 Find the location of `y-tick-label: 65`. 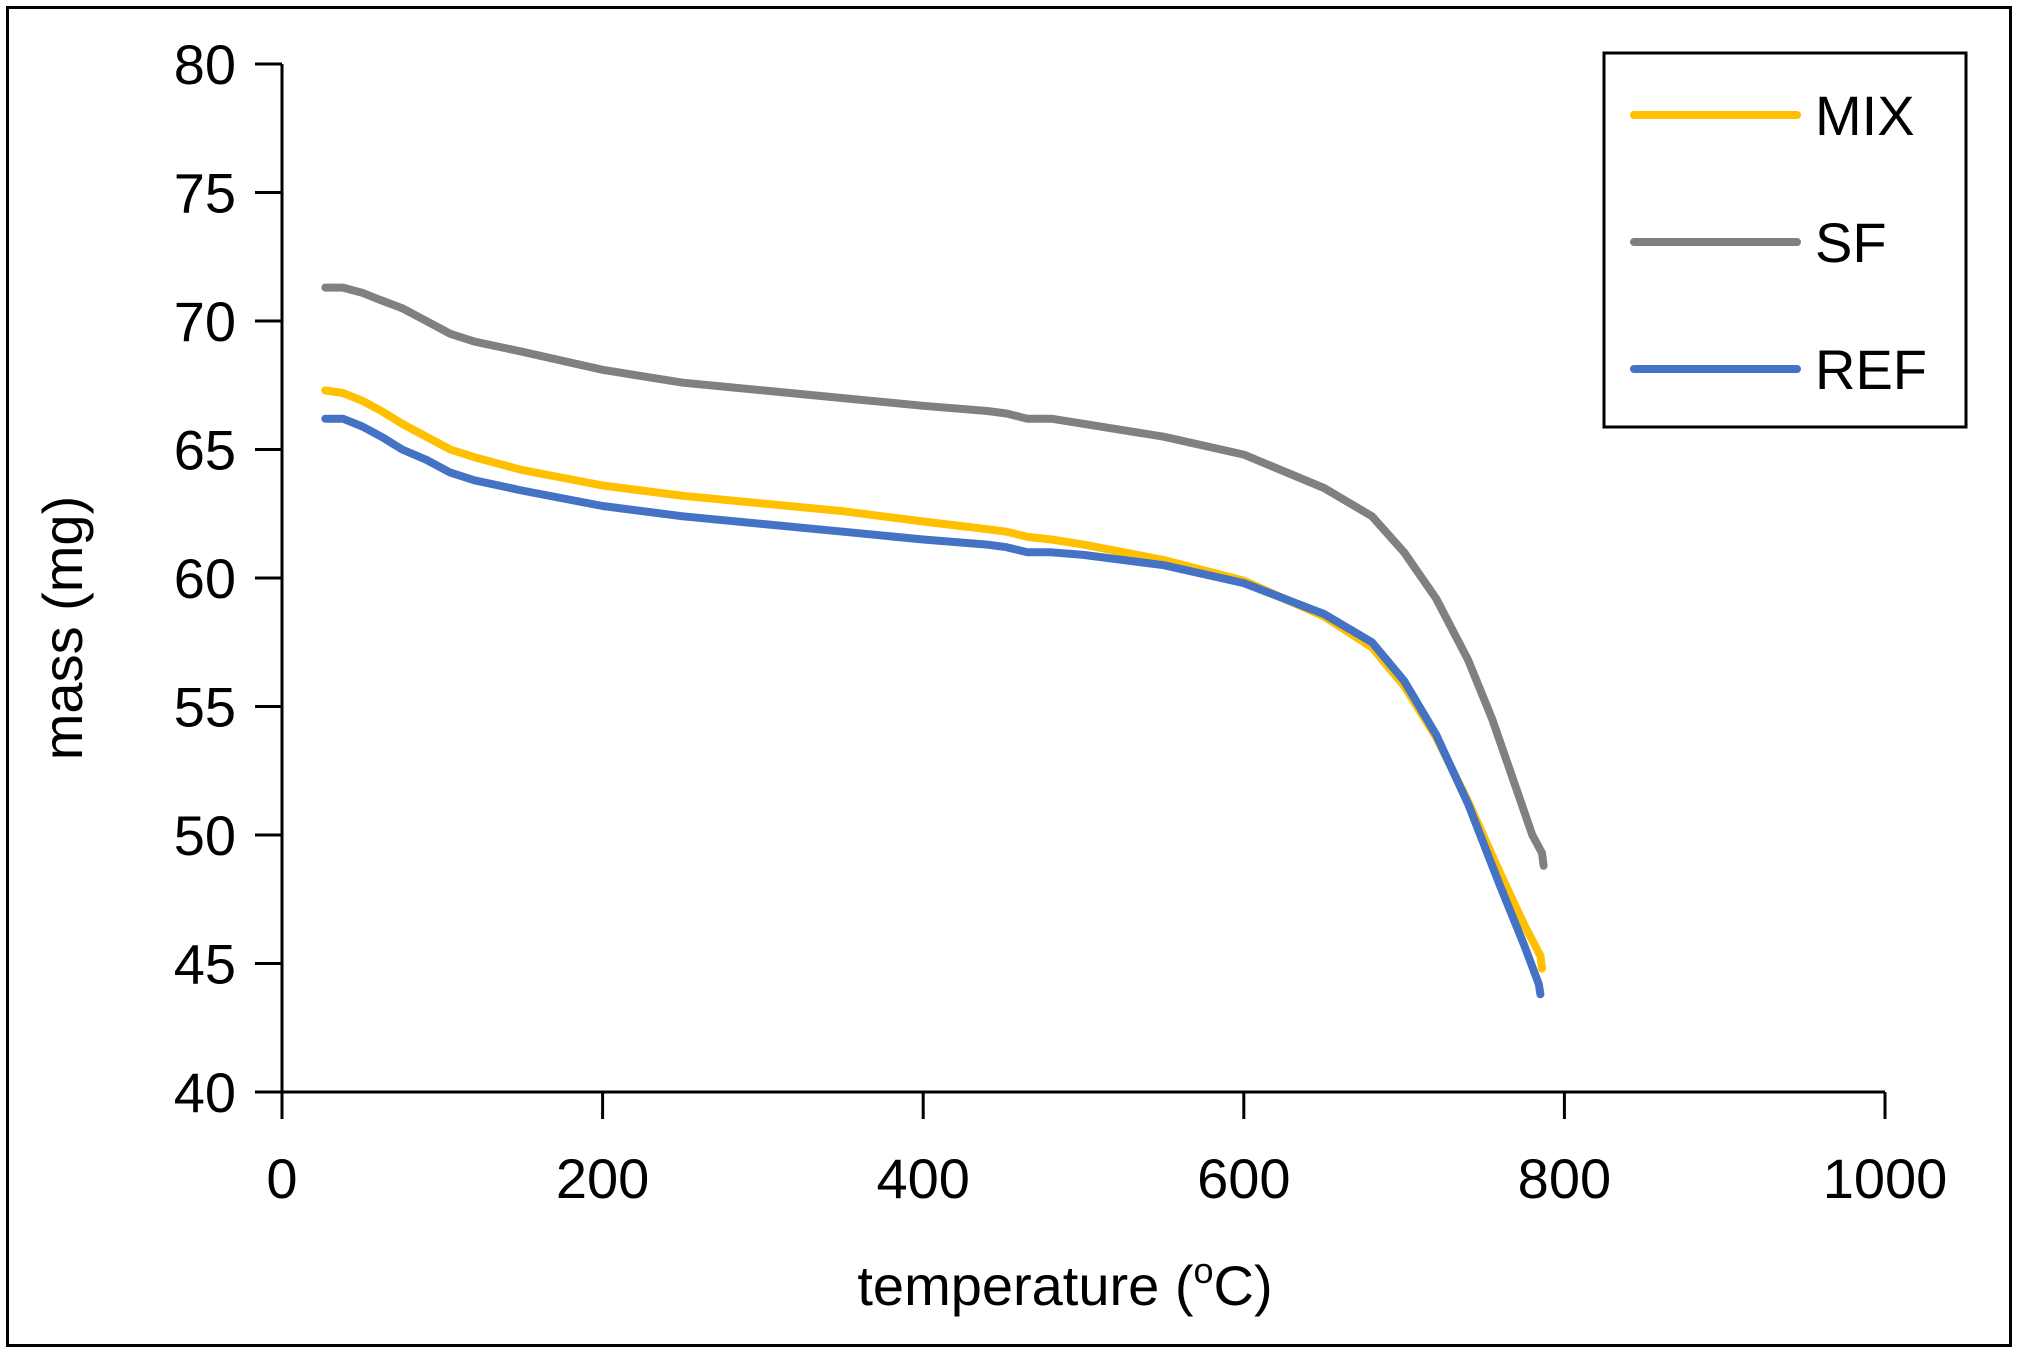

y-tick-label: 65 is located at coordinates (205, 450).